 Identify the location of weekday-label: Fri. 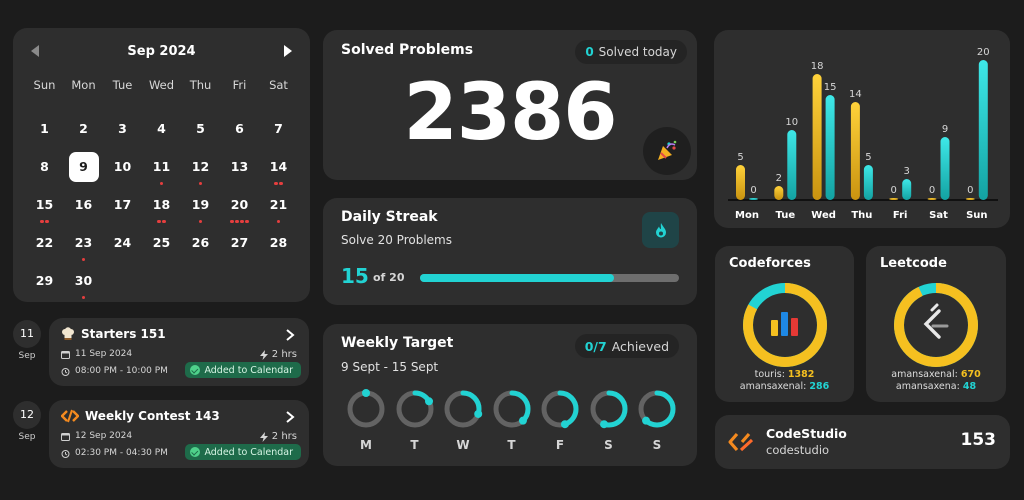
(239, 85).